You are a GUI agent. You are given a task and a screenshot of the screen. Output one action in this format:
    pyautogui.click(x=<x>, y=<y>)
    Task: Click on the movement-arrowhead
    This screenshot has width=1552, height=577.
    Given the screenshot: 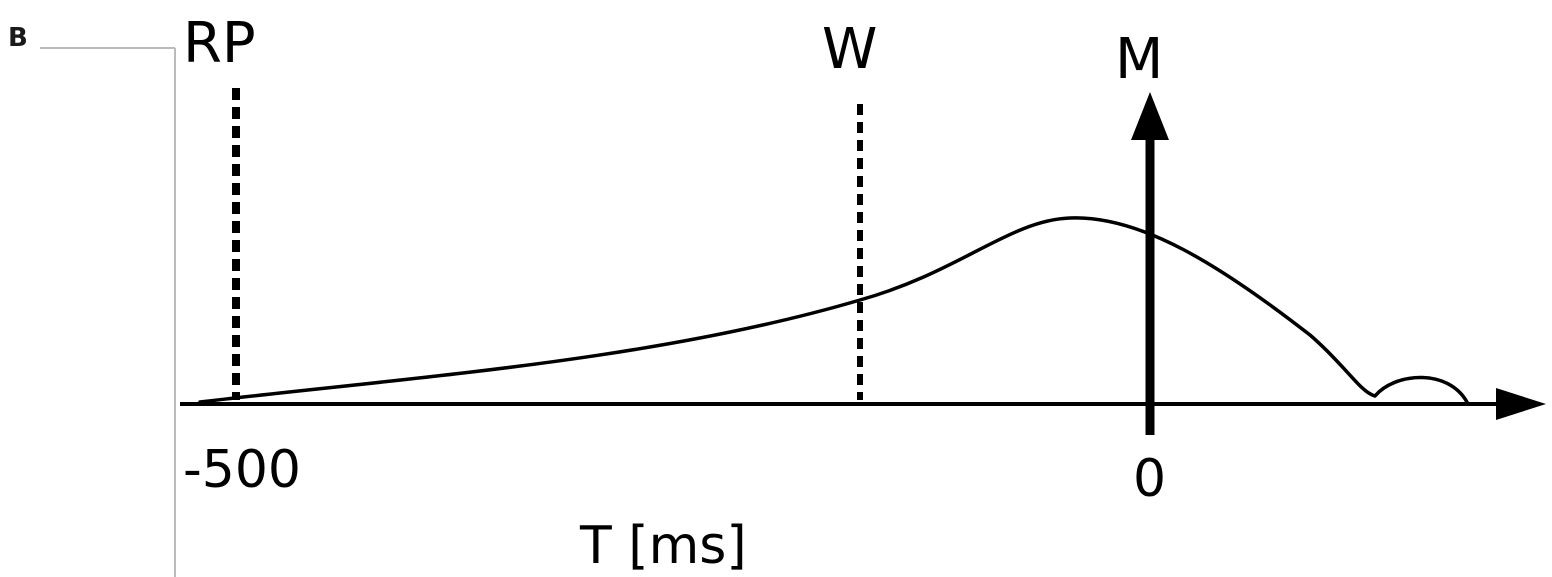 What is the action you would take?
    pyautogui.click(x=1150, y=116)
    